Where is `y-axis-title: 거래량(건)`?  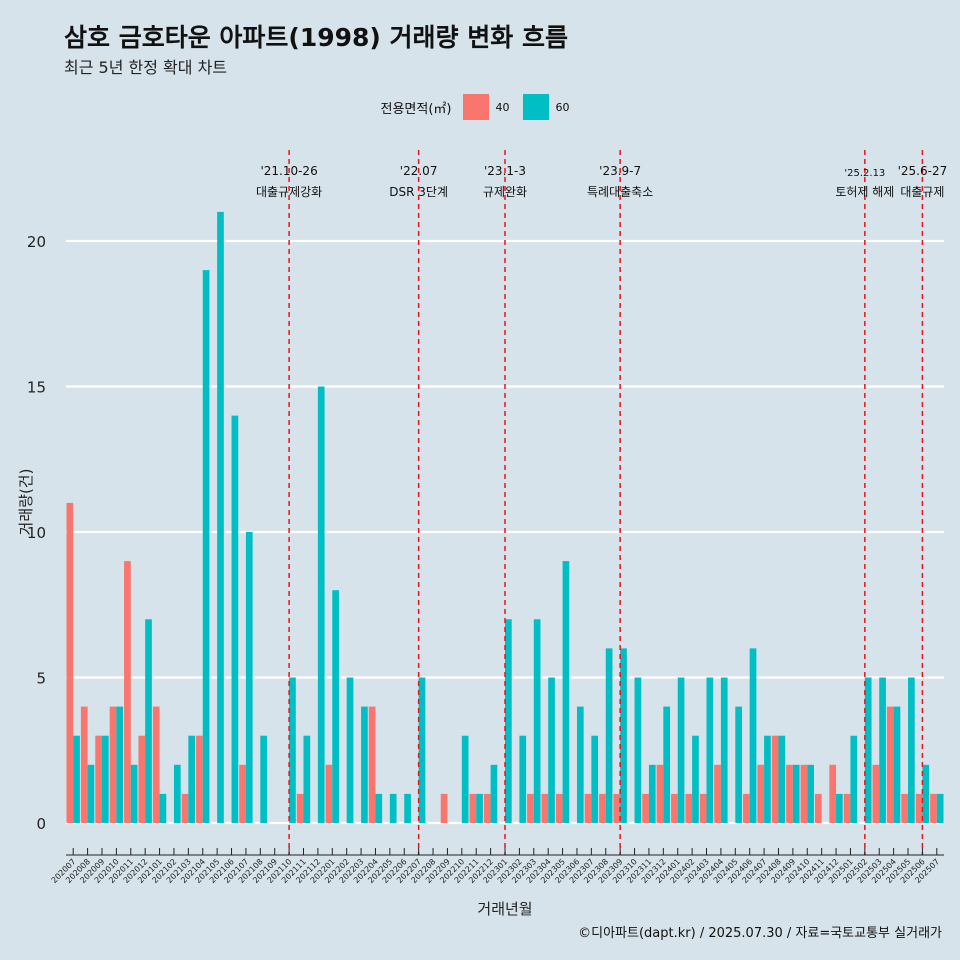 y-axis-title: 거래량(건) is located at coordinates (26, 502).